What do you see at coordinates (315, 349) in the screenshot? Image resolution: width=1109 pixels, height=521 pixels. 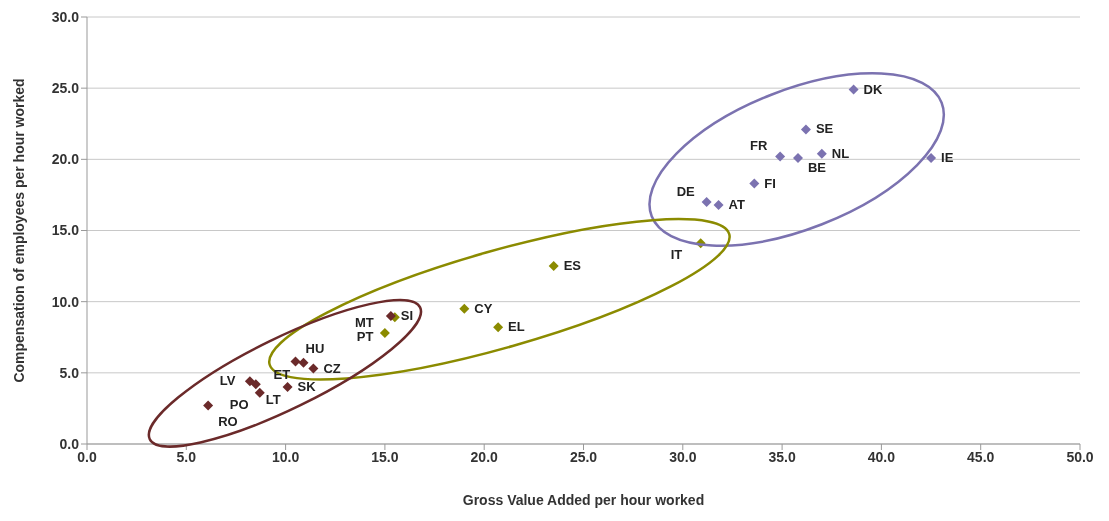 I see `annotation: HU` at bounding box center [315, 349].